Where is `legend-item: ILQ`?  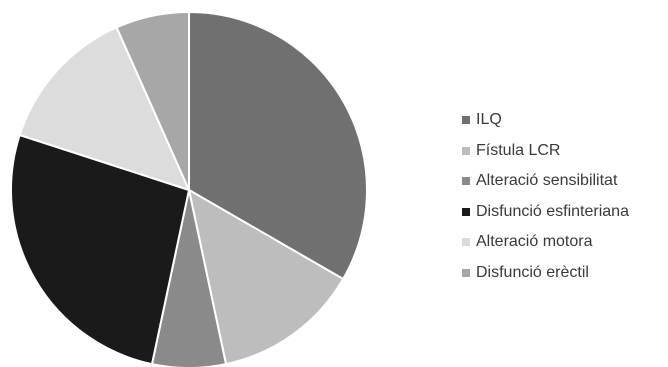
legend-item: ILQ is located at coordinates (545, 120).